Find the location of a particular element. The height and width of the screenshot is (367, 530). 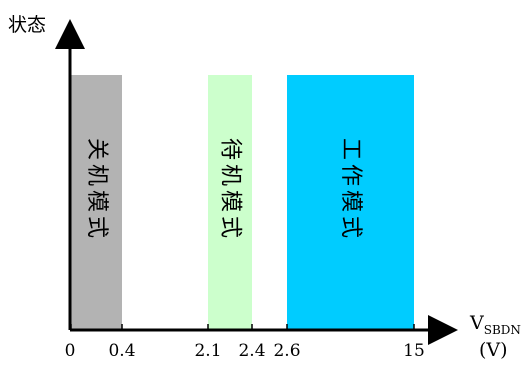

x-tick-label-1: 0.4 is located at coordinates (121, 351).